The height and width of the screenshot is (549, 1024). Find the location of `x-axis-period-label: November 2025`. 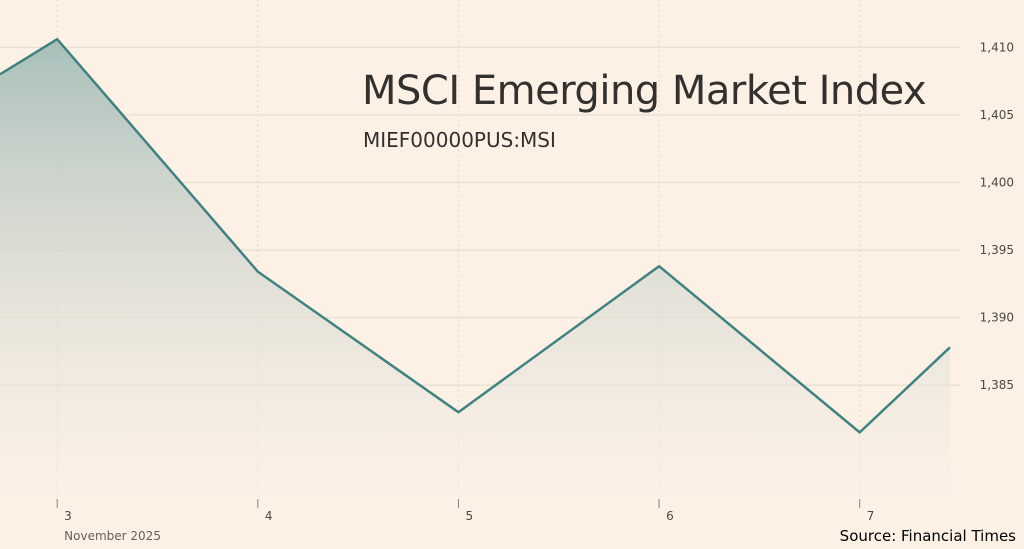

x-axis-period-label: November 2025 is located at coordinates (112, 536).